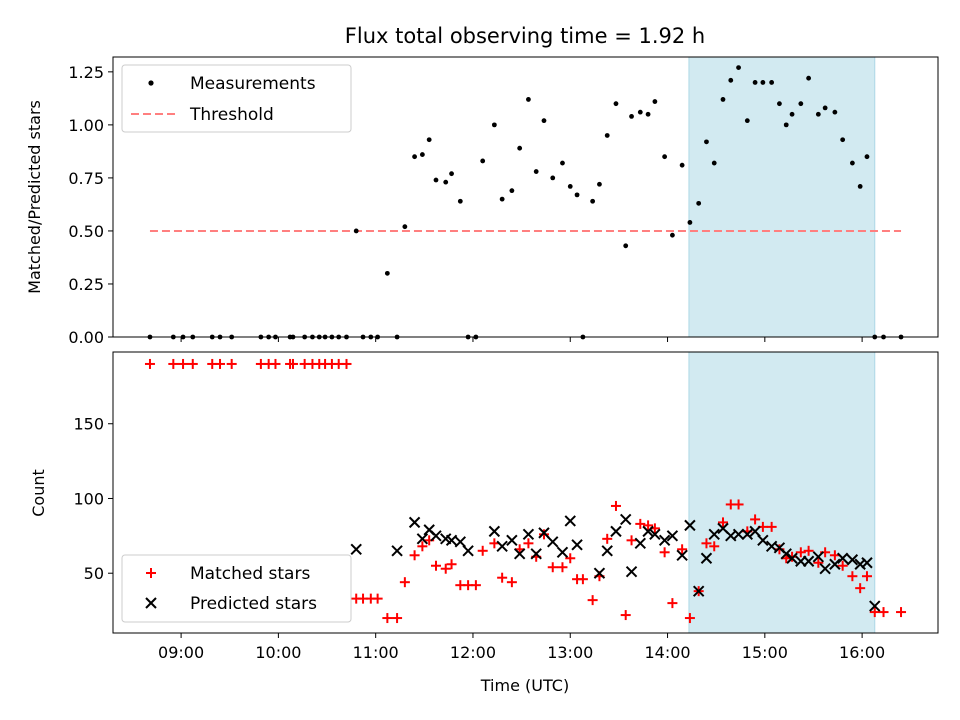 The width and height of the screenshot is (960, 720). Describe the element at coordinates (151, 83) in the screenshot. I see `legend-measurements-marker` at that location.